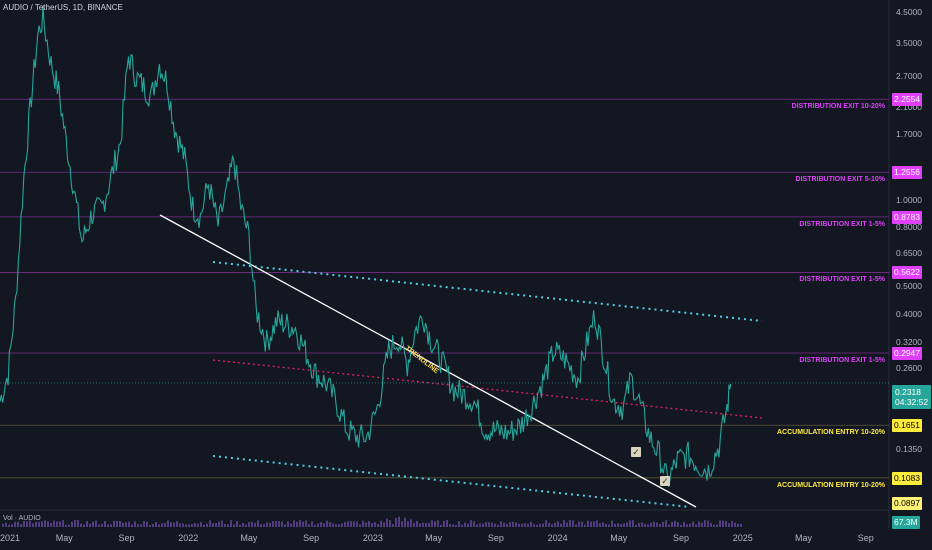  What do you see at coordinates (838, 107) in the screenshot?
I see `level-label: DISTRIBUTION EXIT 10-20%` at bounding box center [838, 107].